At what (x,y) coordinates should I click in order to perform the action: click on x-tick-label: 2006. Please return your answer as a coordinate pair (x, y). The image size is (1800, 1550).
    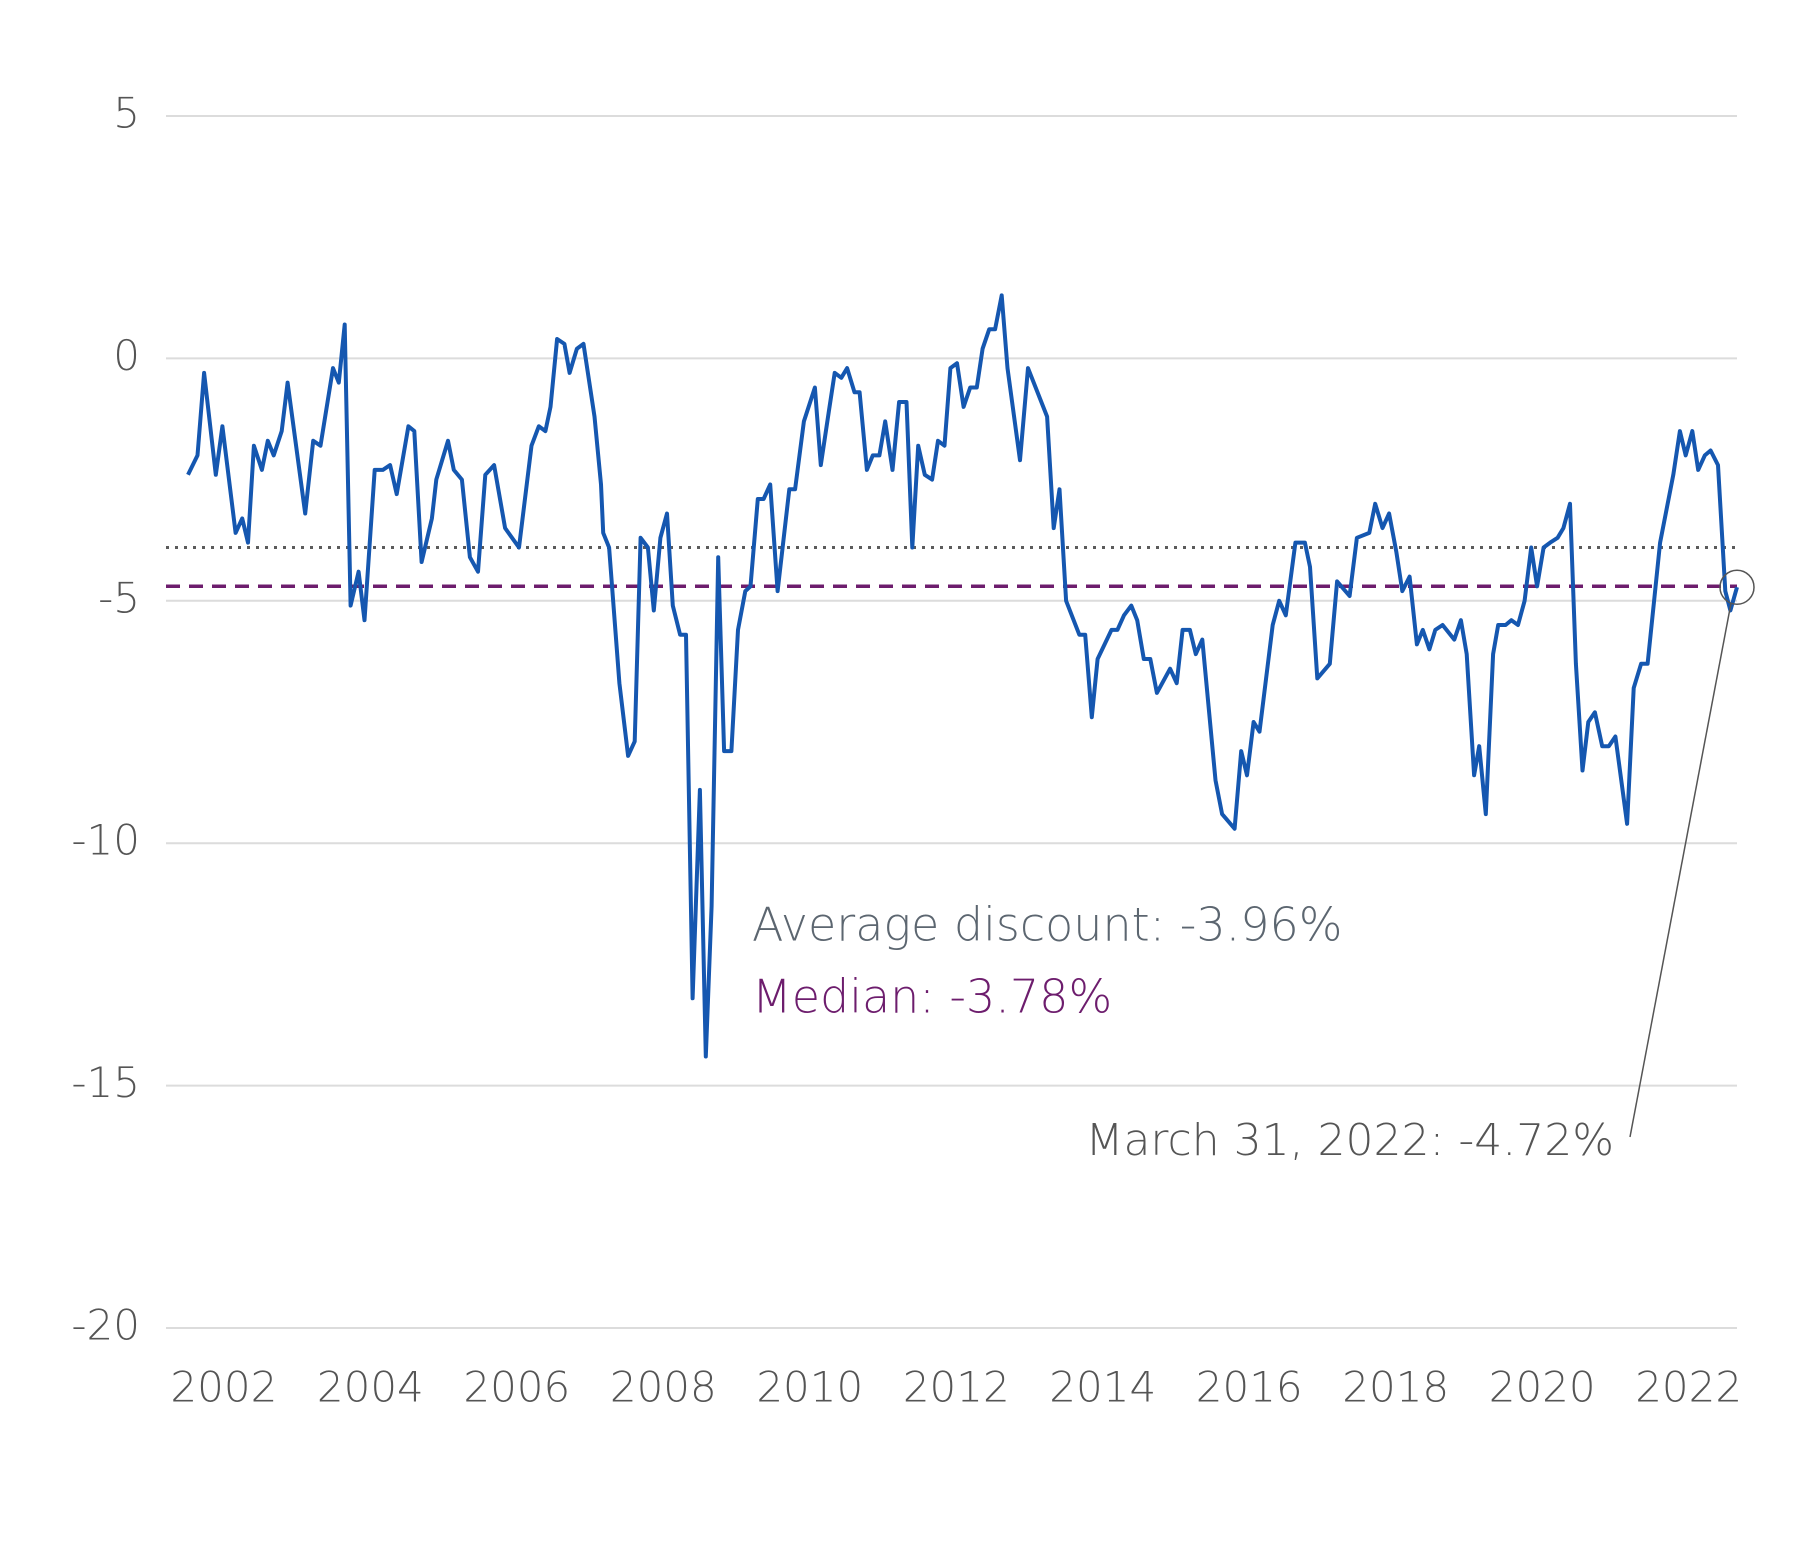
    Looking at the image, I should click on (516, 1387).